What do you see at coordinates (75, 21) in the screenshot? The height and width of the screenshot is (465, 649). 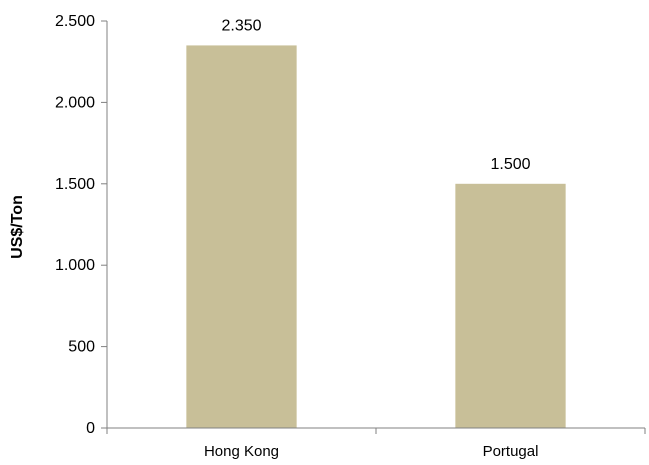 I see `y-tick-label: 2.500` at bounding box center [75, 21].